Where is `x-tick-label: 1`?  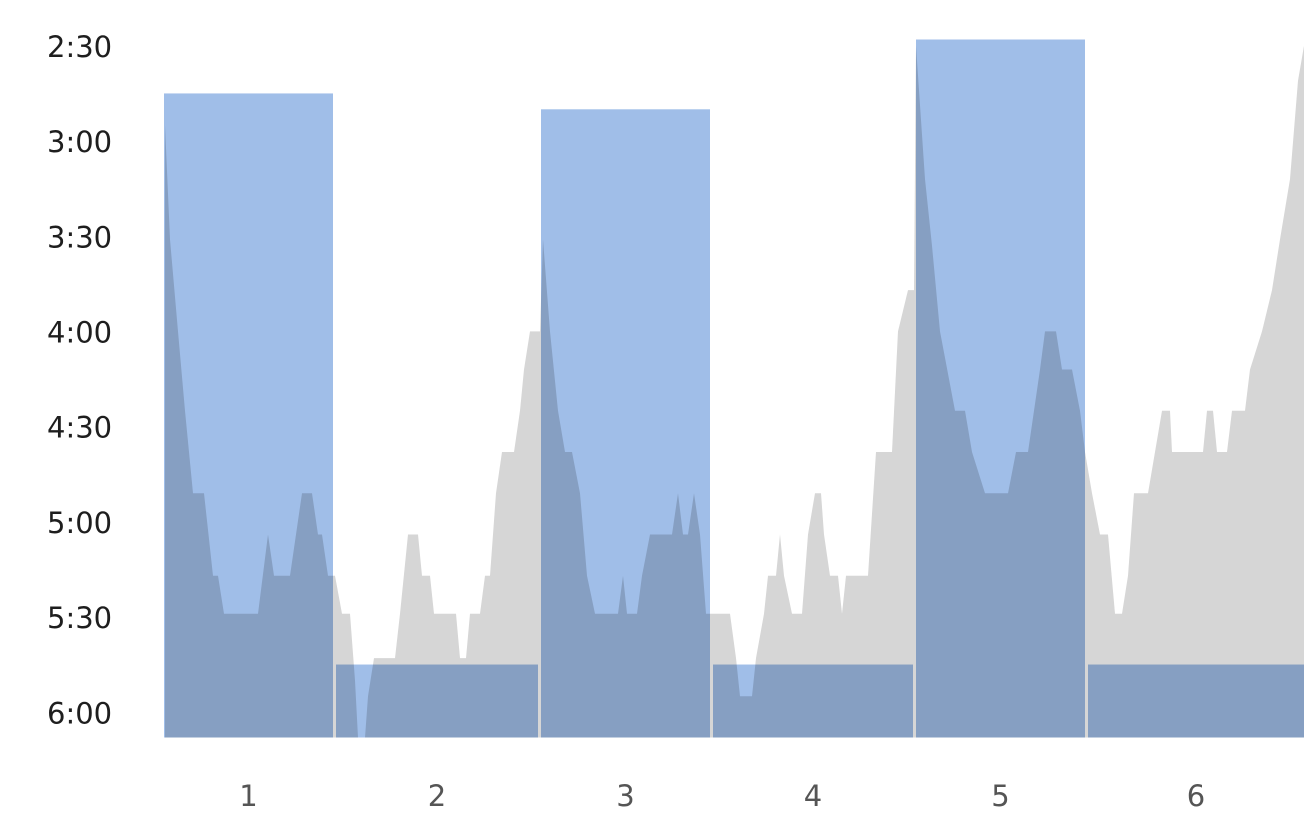 x-tick-label: 1 is located at coordinates (248, 796).